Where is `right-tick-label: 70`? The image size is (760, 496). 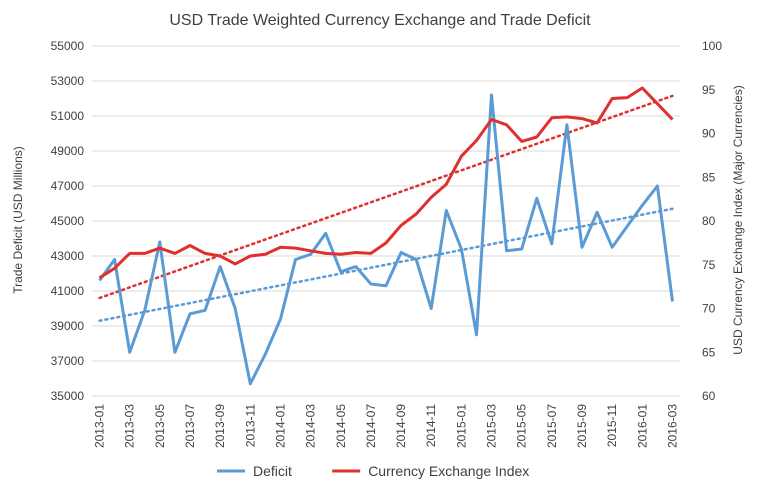
right-tick-label: 70 is located at coordinates (709, 309).